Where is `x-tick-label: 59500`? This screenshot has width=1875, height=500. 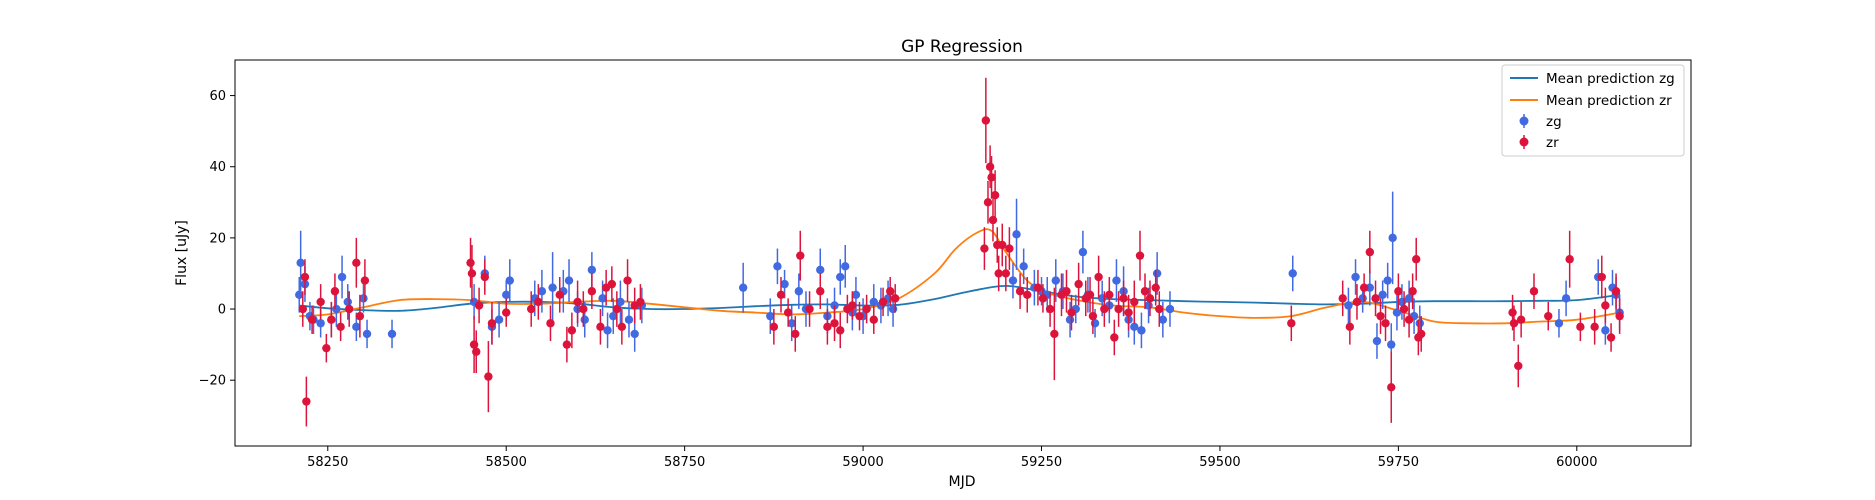
x-tick-label: 59500 is located at coordinates (1219, 462).